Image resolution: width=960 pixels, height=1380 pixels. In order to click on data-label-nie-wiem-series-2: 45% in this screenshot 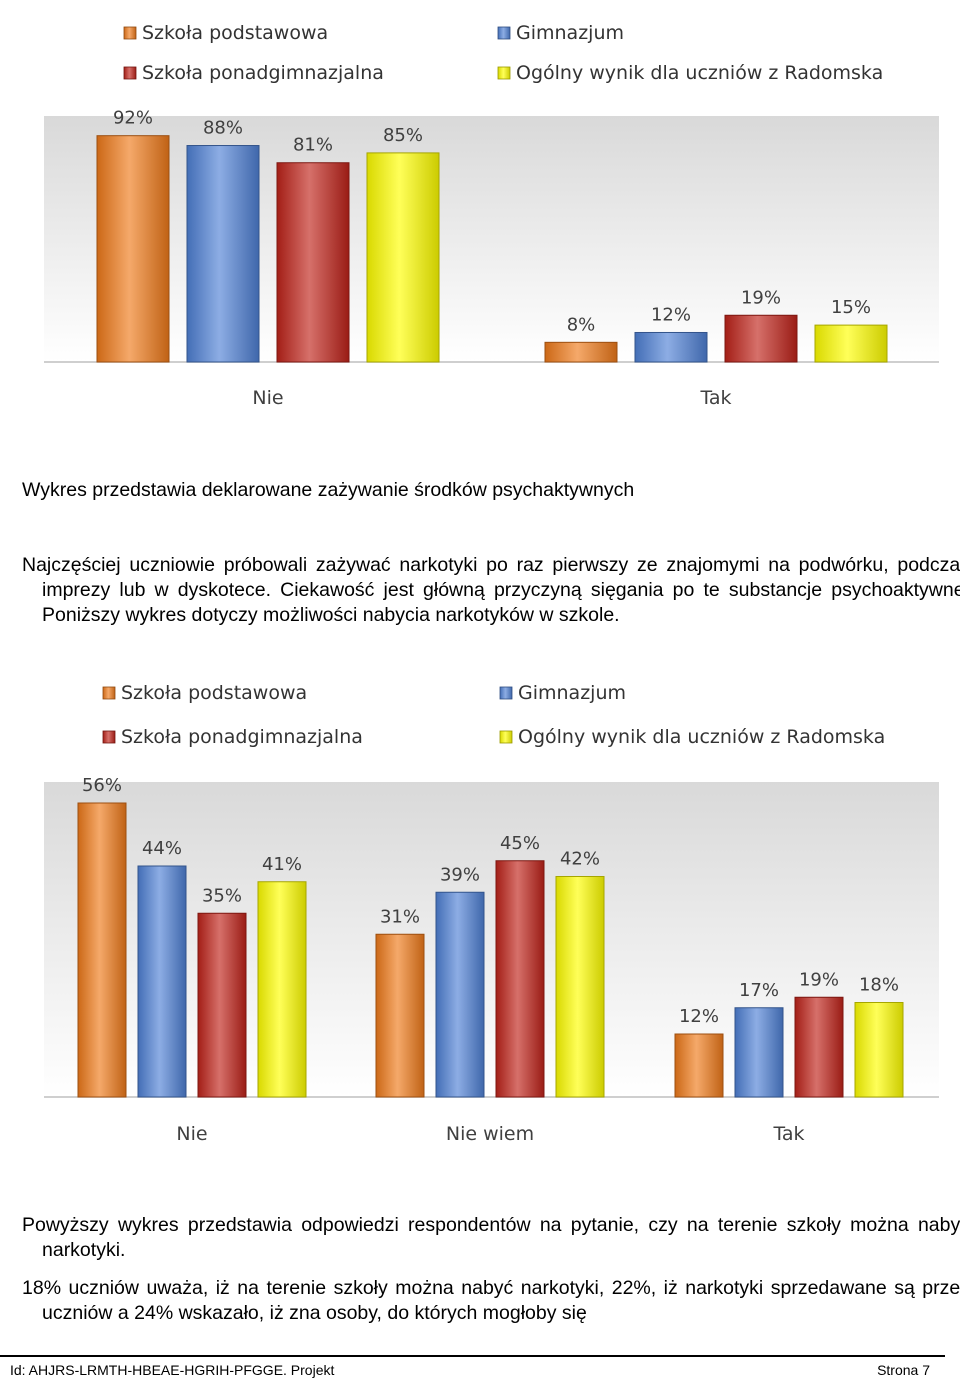, I will do `click(520, 843)`.